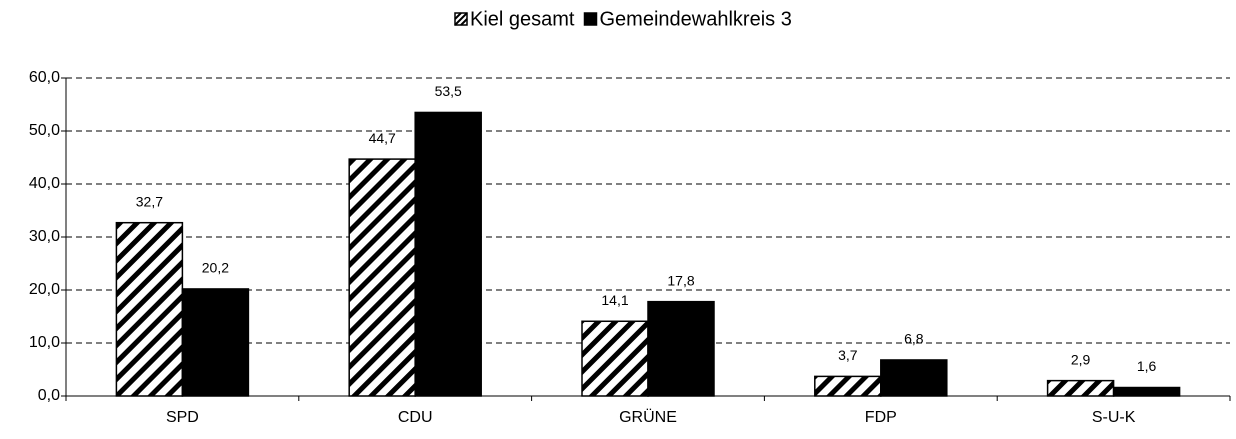 Image resolution: width=1236 pixels, height=439 pixels. I want to click on x-tick-label: GRÜNE, so click(648, 417).